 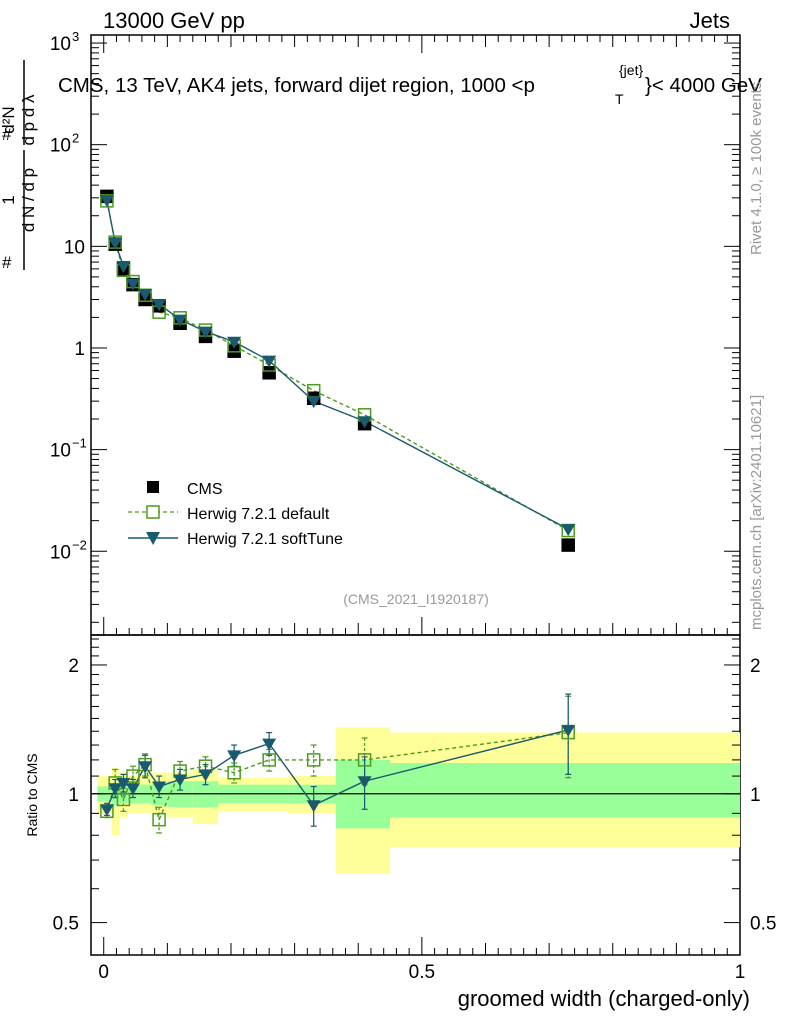 I want to click on y-tick-label-exp: −1, so click(x=79, y=443).